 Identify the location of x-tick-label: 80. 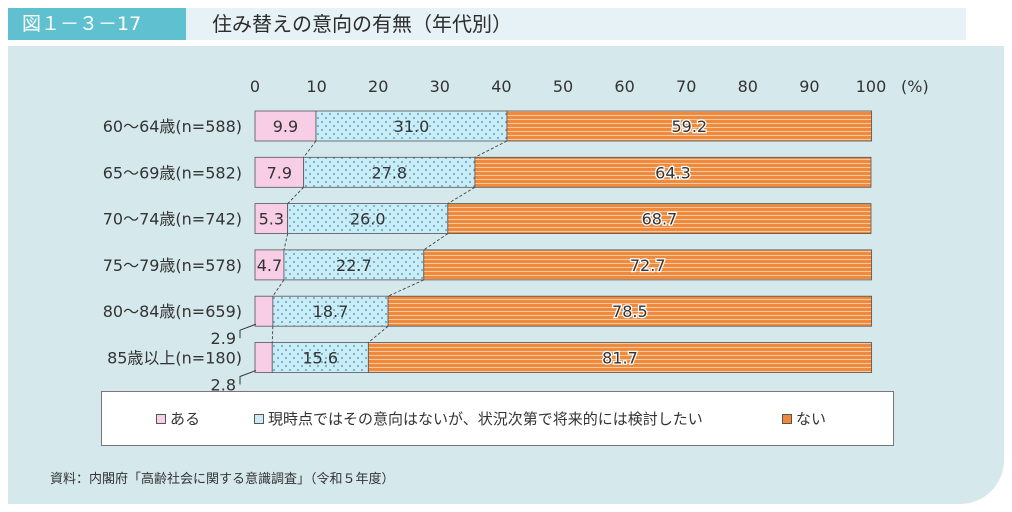
(748, 86).